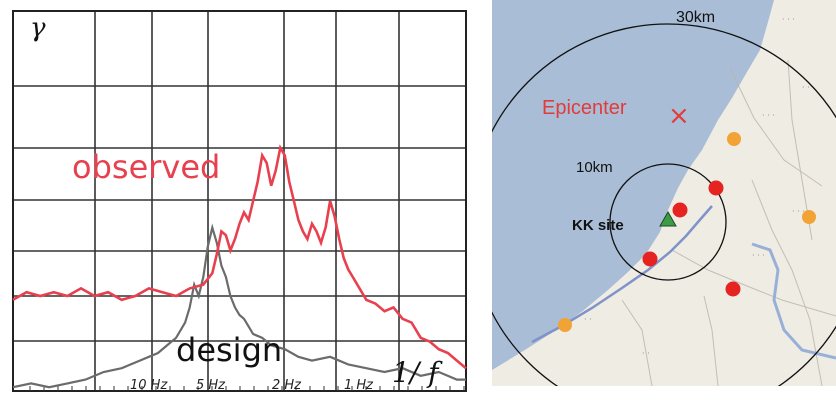 This screenshot has width=836, height=400. Describe the element at coordinates (211, 385) in the screenshot. I see `x-tick-label-5hz: 5 Hz` at that location.